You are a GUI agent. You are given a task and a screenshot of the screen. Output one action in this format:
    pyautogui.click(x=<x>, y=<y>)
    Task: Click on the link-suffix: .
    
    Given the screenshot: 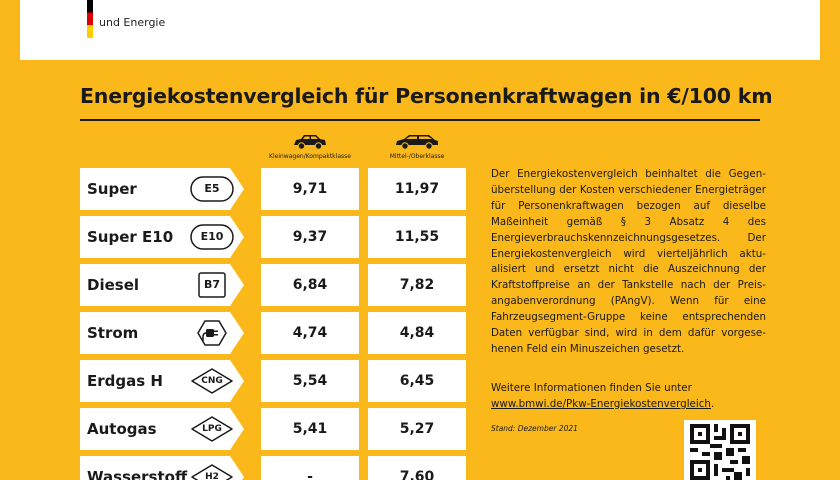 What is the action you would take?
    pyautogui.click(x=712, y=403)
    